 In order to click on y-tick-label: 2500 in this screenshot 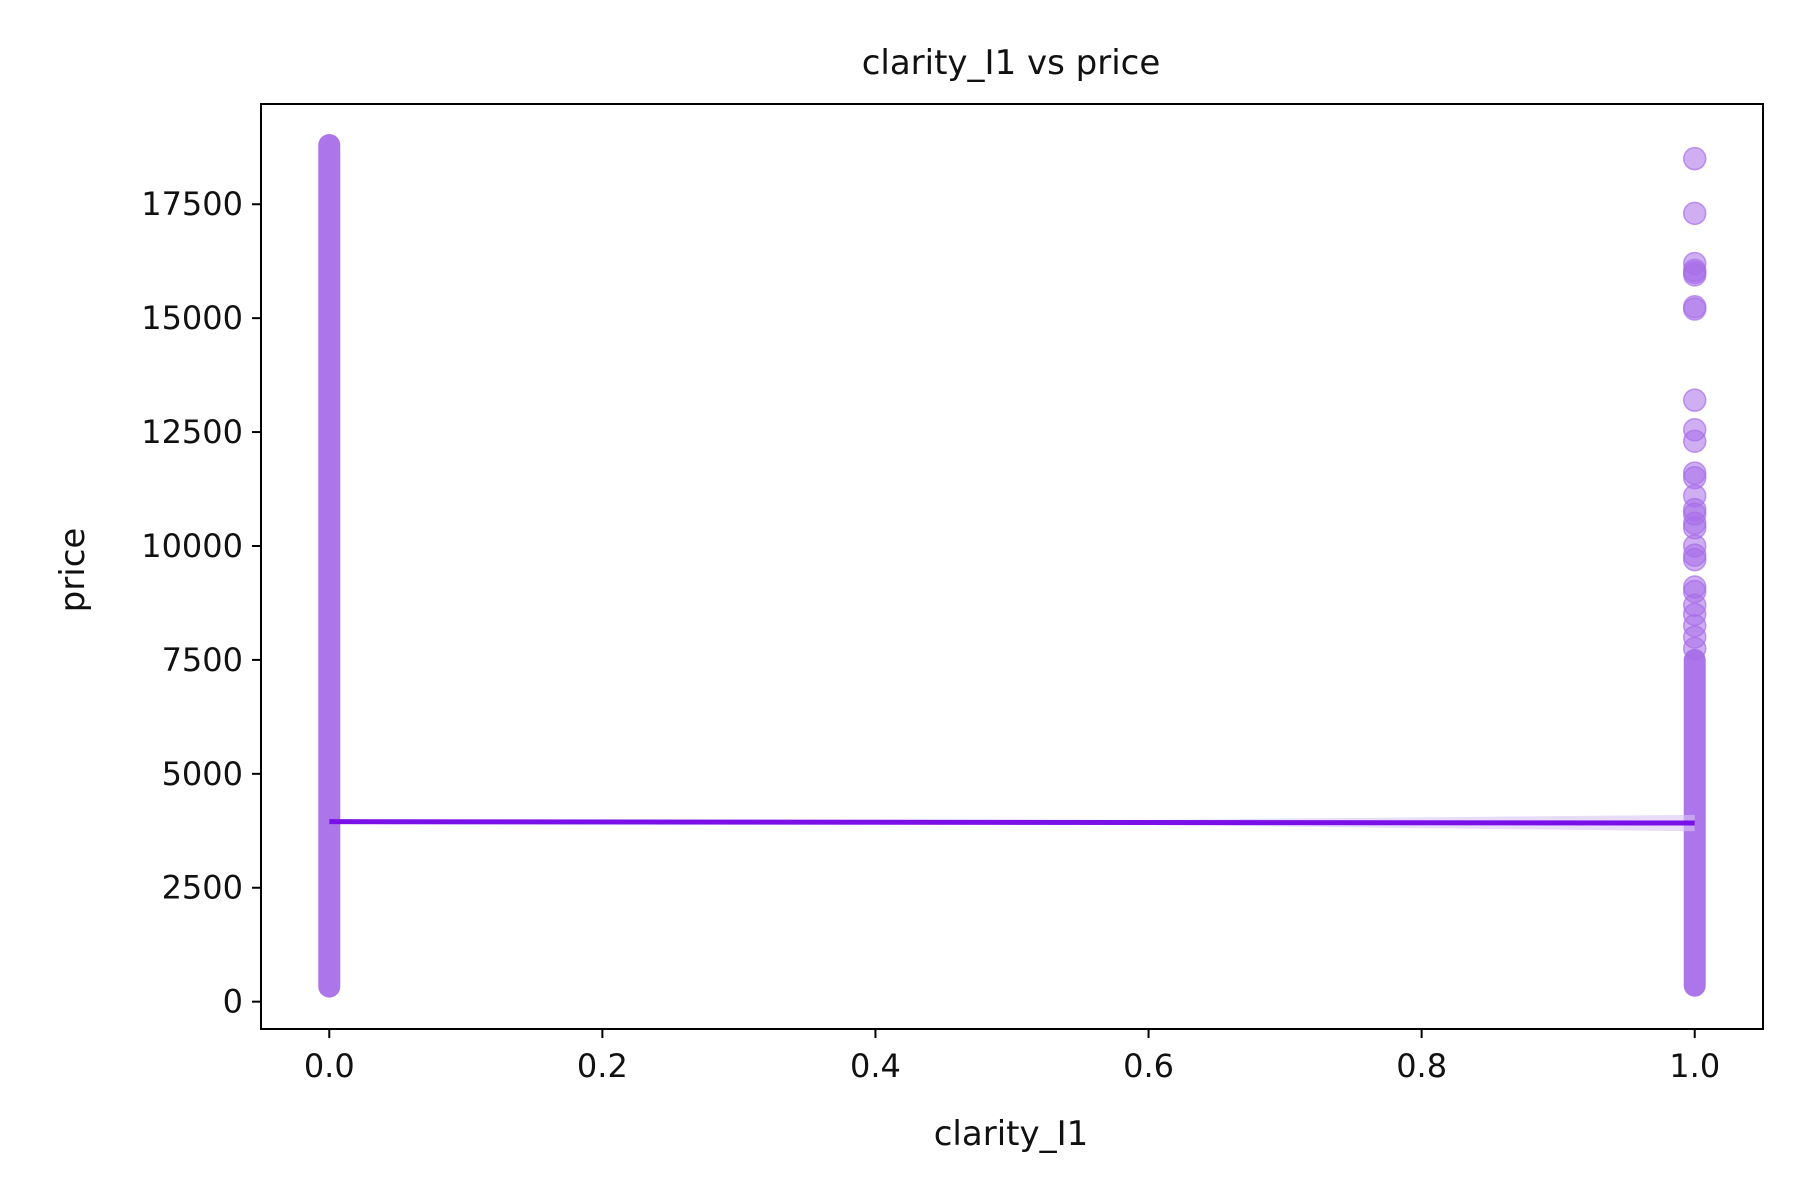, I will do `click(202, 888)`.